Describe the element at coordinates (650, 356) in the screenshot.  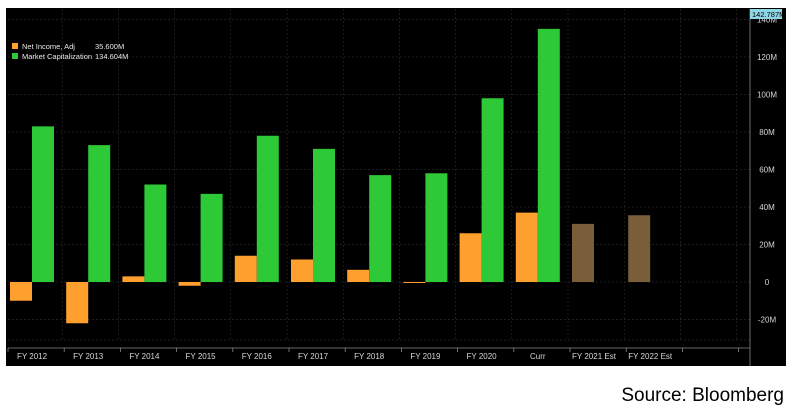
I see `x-tick-label: FY 2022 Est` at that location.